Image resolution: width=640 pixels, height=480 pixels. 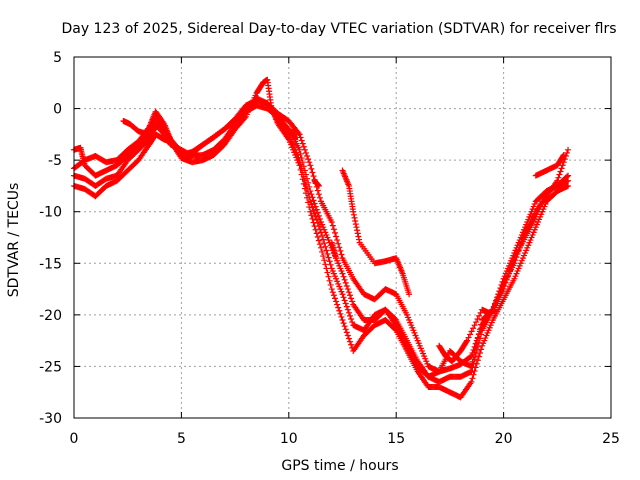 What do you see at coordinates (57, 110) in the screenshot?
I see `y-tick-label: 0` at bounding box center [57, 110].